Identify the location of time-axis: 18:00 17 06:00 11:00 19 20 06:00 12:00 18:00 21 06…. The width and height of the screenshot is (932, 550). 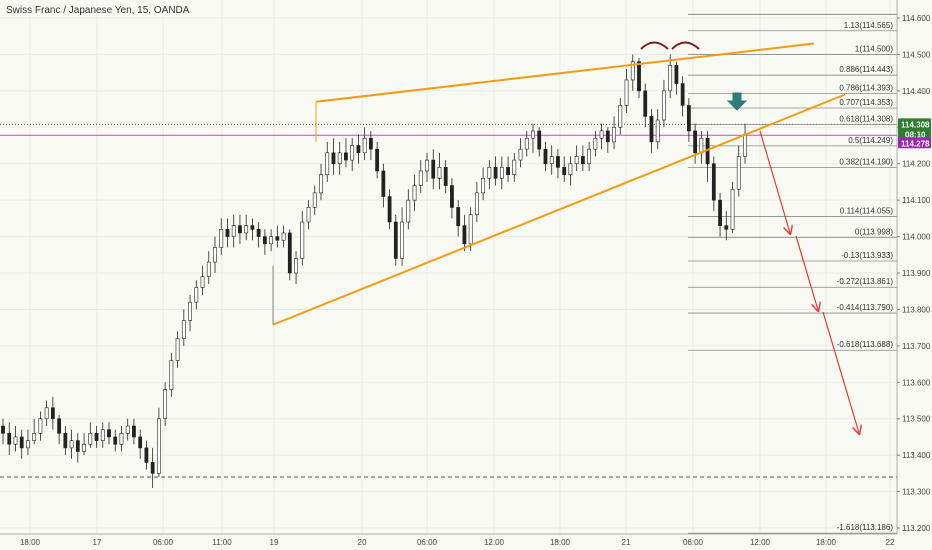
(448, 541).